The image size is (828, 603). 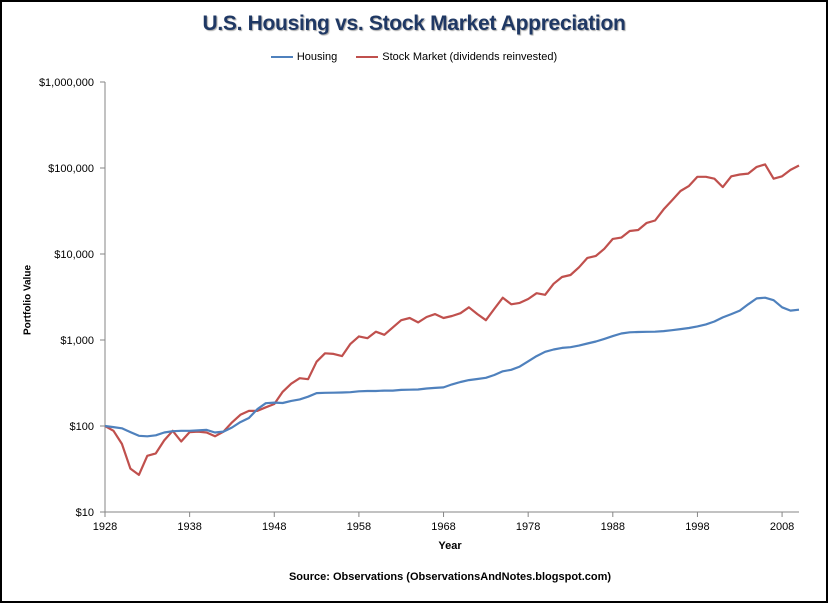 I want to click on x-tick-label: 1988, so click(x=613, y=527).